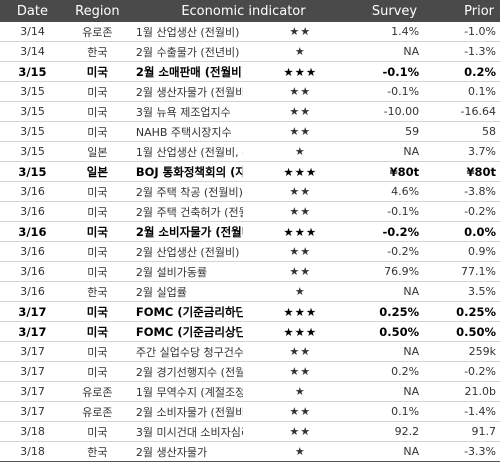 Image resolution: width=500 pixels, height=462 pixels. Describe the element at coordinates (390, 111) in the screenshot. I see `survey-cell: -10.00` at that location.